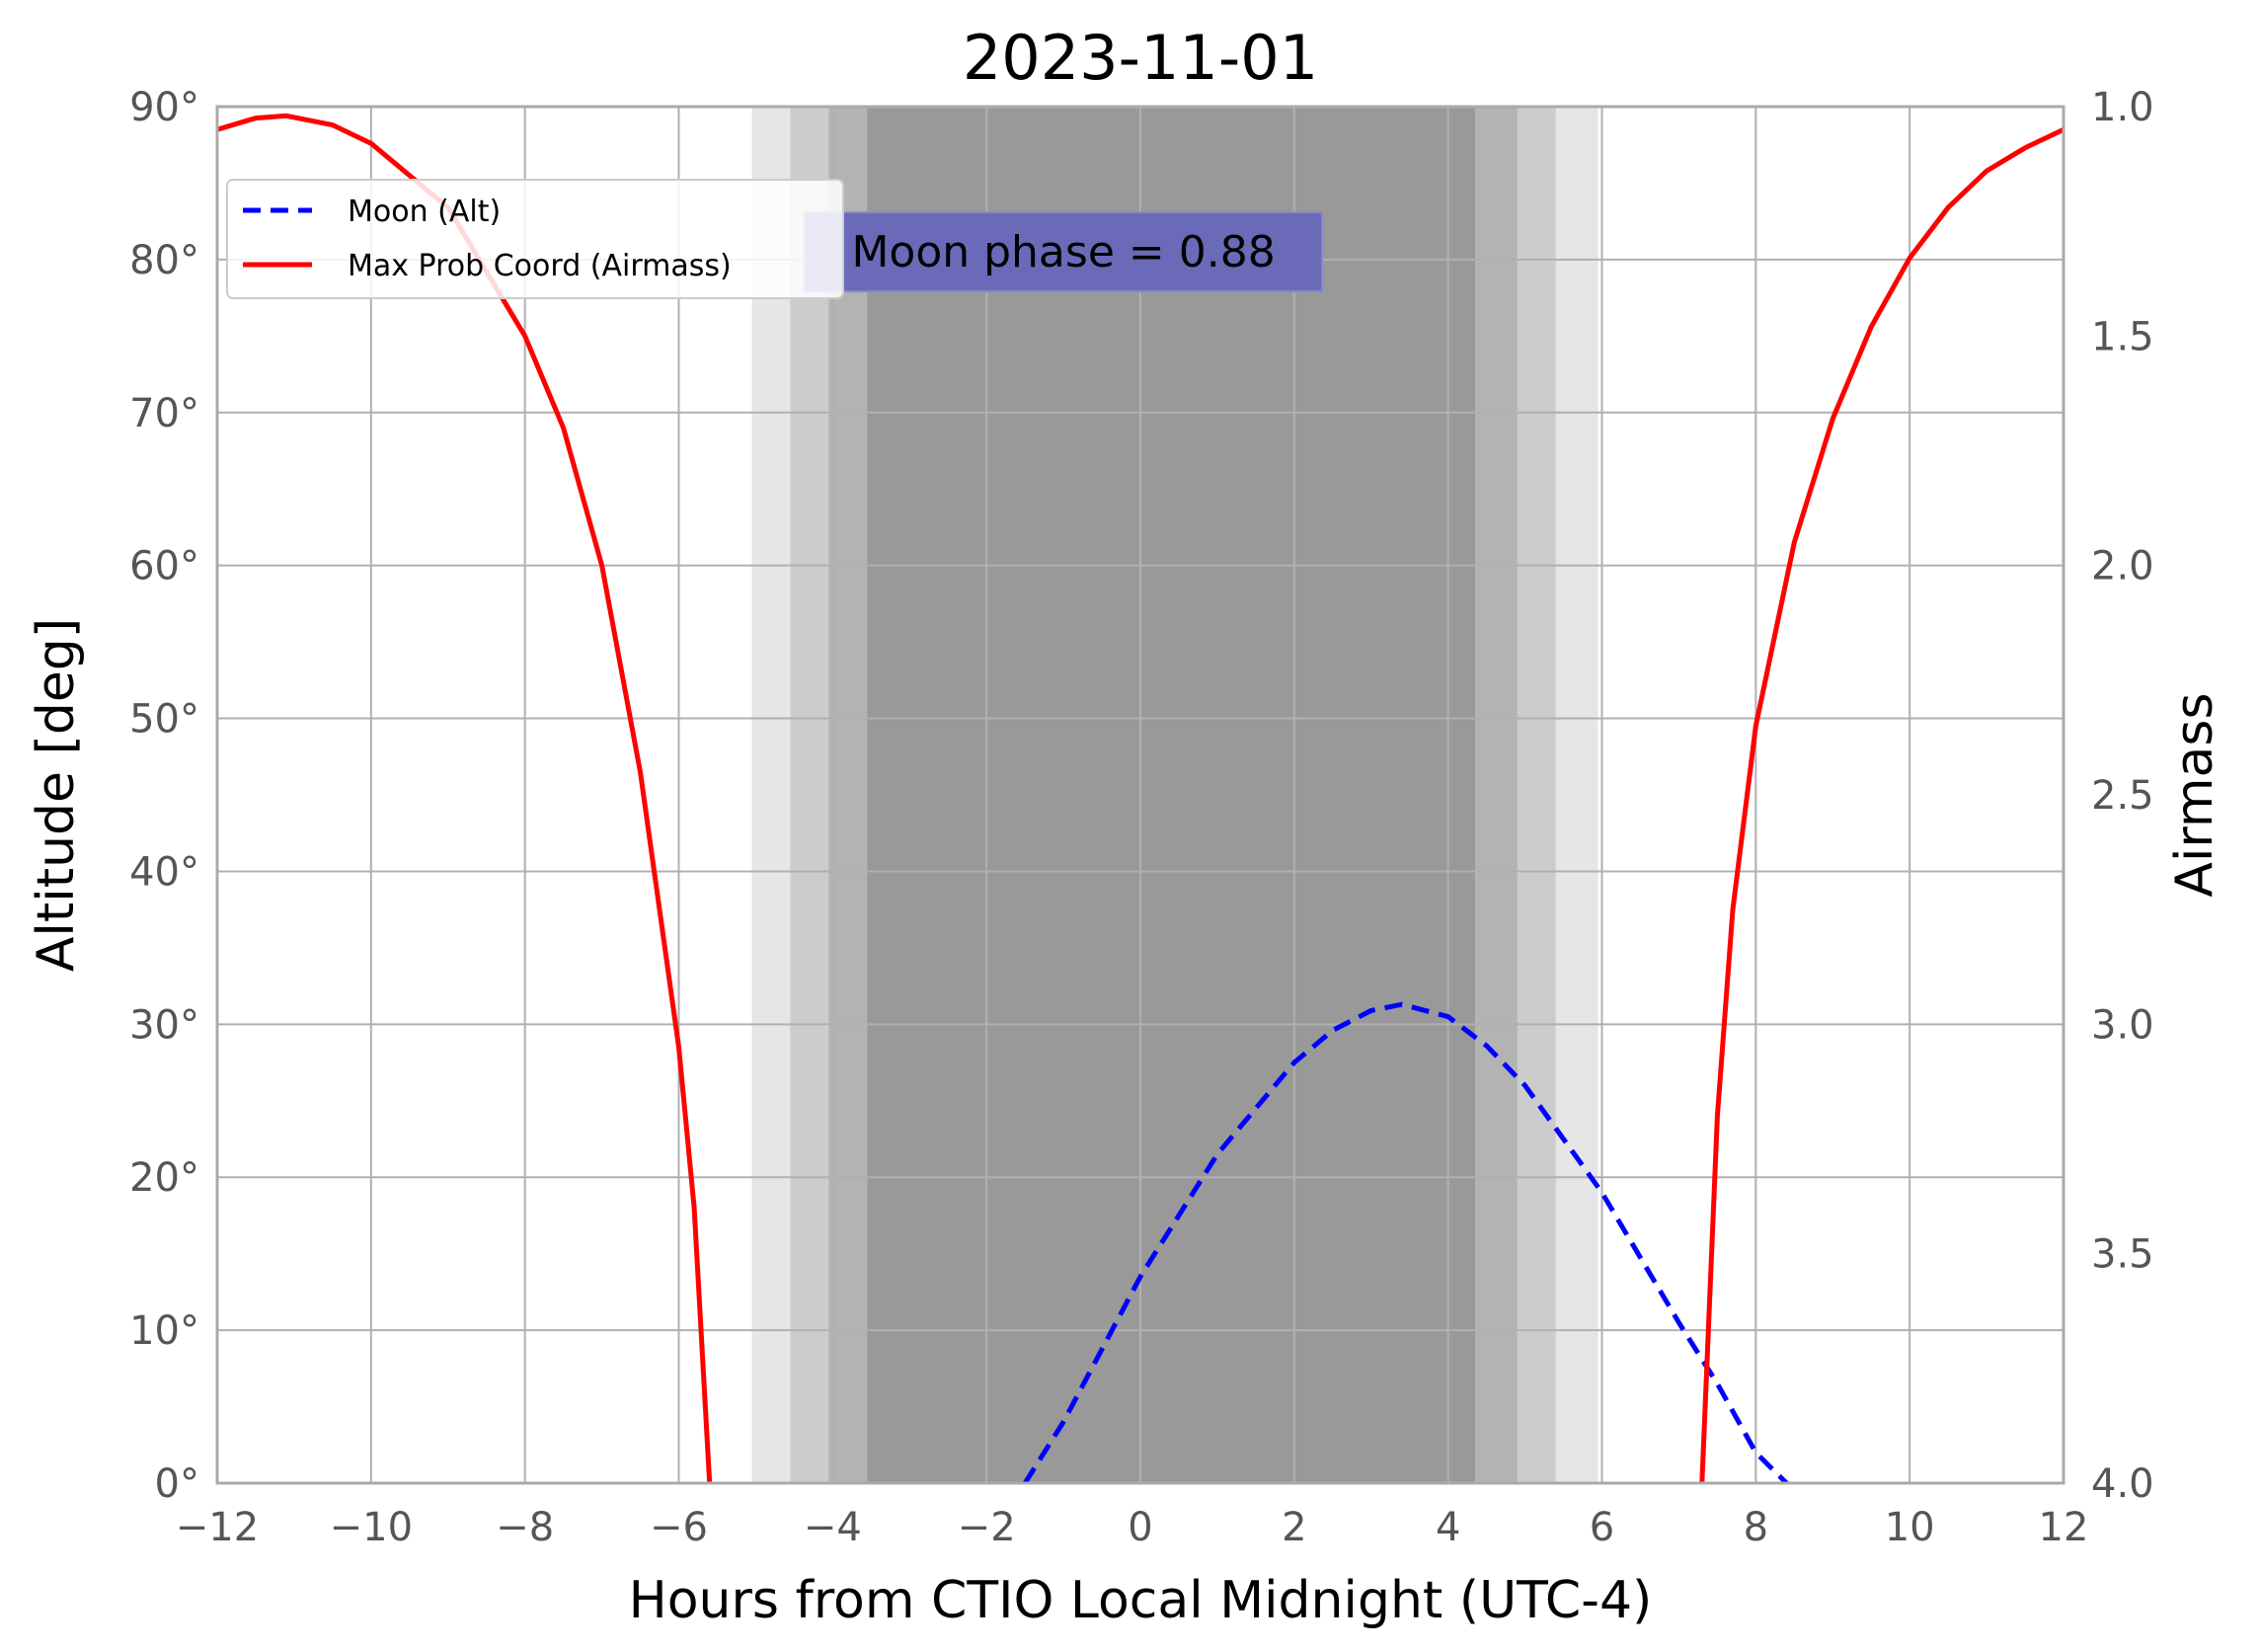 The height and width of the screenshot is (1652, 2260). What do you see at coordinates (164, 107) in the screenshot?
I see `y-tick-label: 90°` at bounding box center [164, 107].